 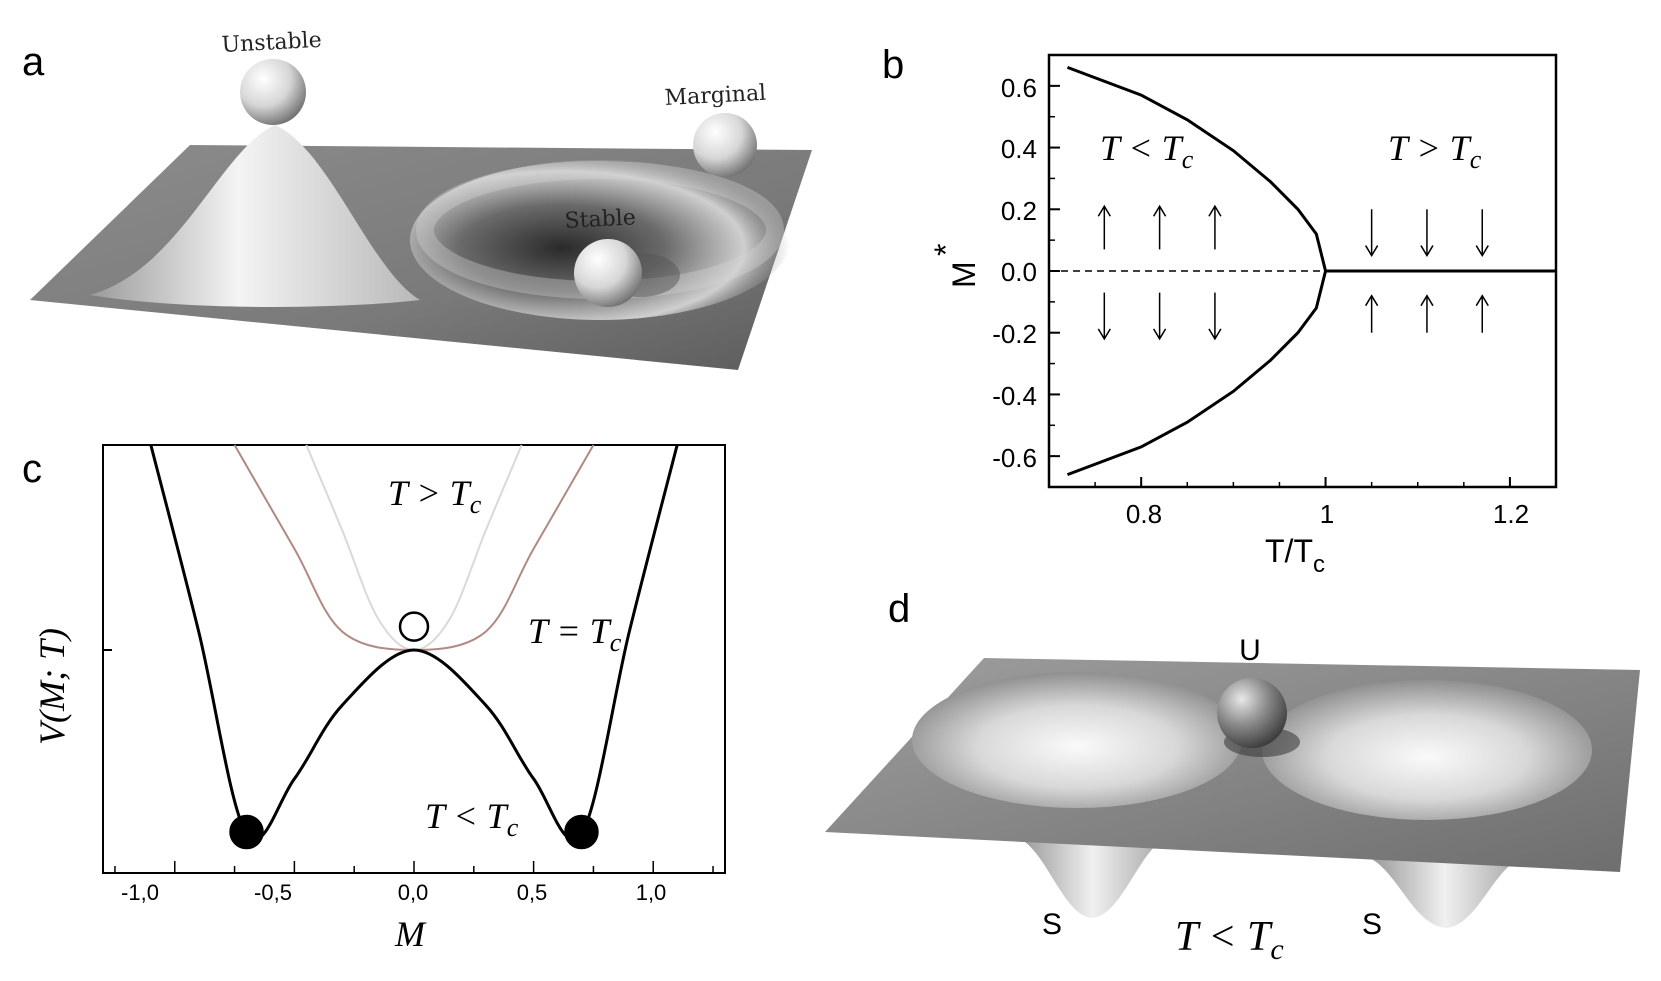 I want to click on panel-c-label-below: T < Tc, so click(x=472, y=819).